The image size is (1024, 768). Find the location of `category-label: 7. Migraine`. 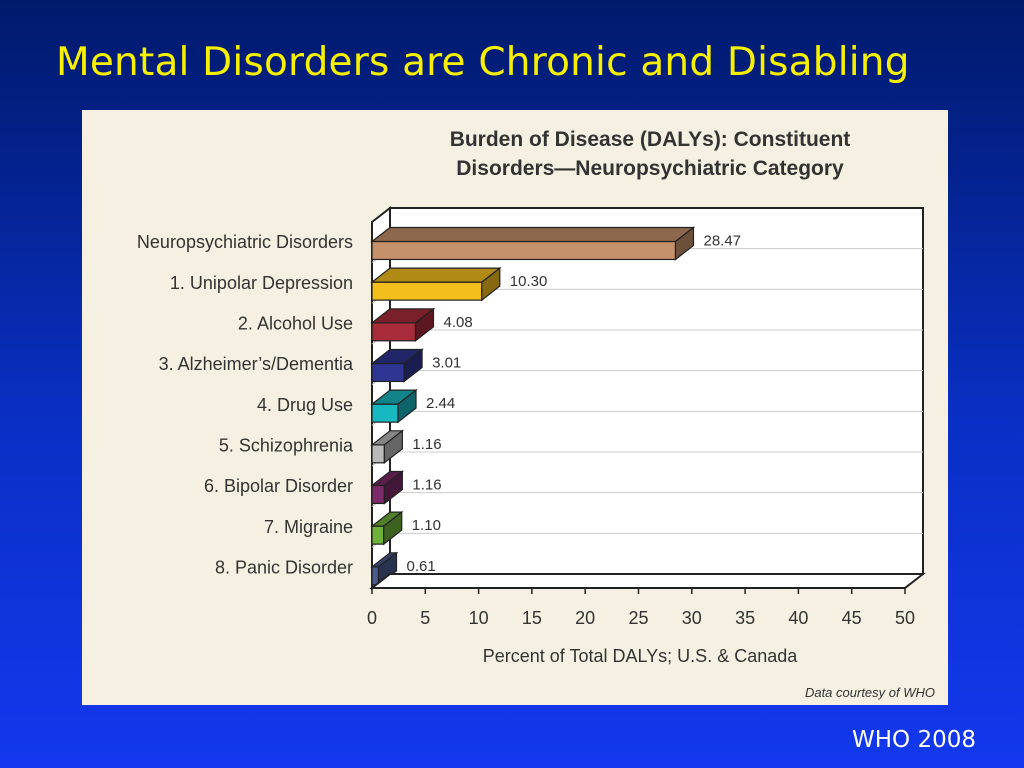

category-label: 7. Migraine is located at coordinates (308, 527).